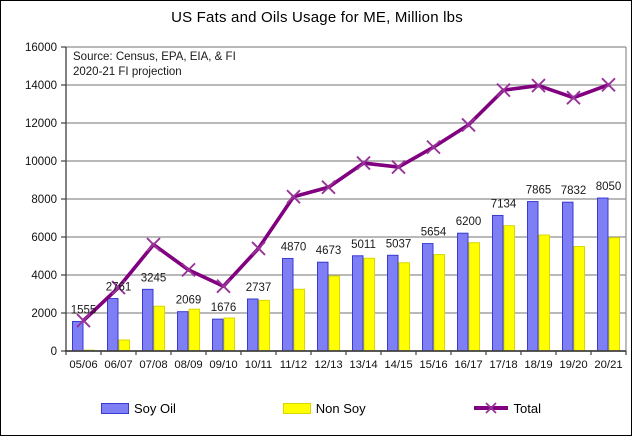 Image resolution: width=632 pixels, height=436 pixels. I want to click on bar-non-soy-11/12, so click(299, 320).